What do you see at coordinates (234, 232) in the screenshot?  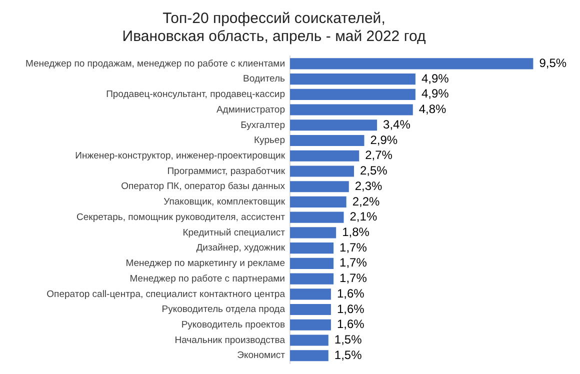 I see `y-tick-label: Кредитный специалист` at bounding box center [234, 232].